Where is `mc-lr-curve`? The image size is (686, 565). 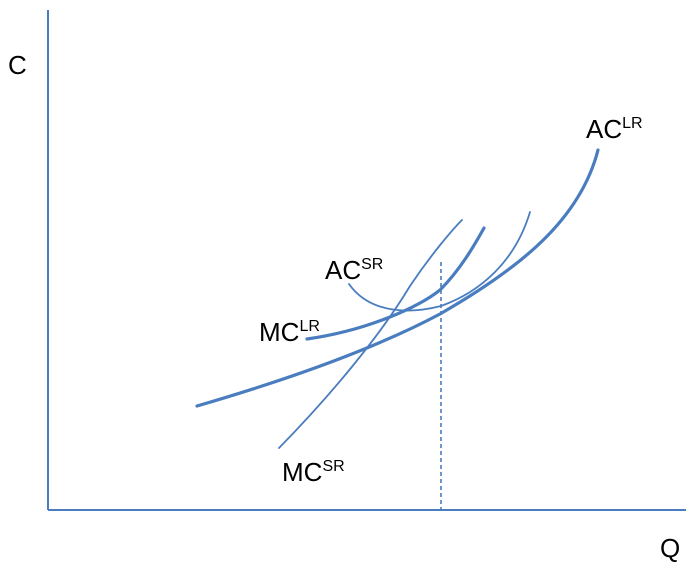
mc-lr-curve is located at coordinates (395, 283).